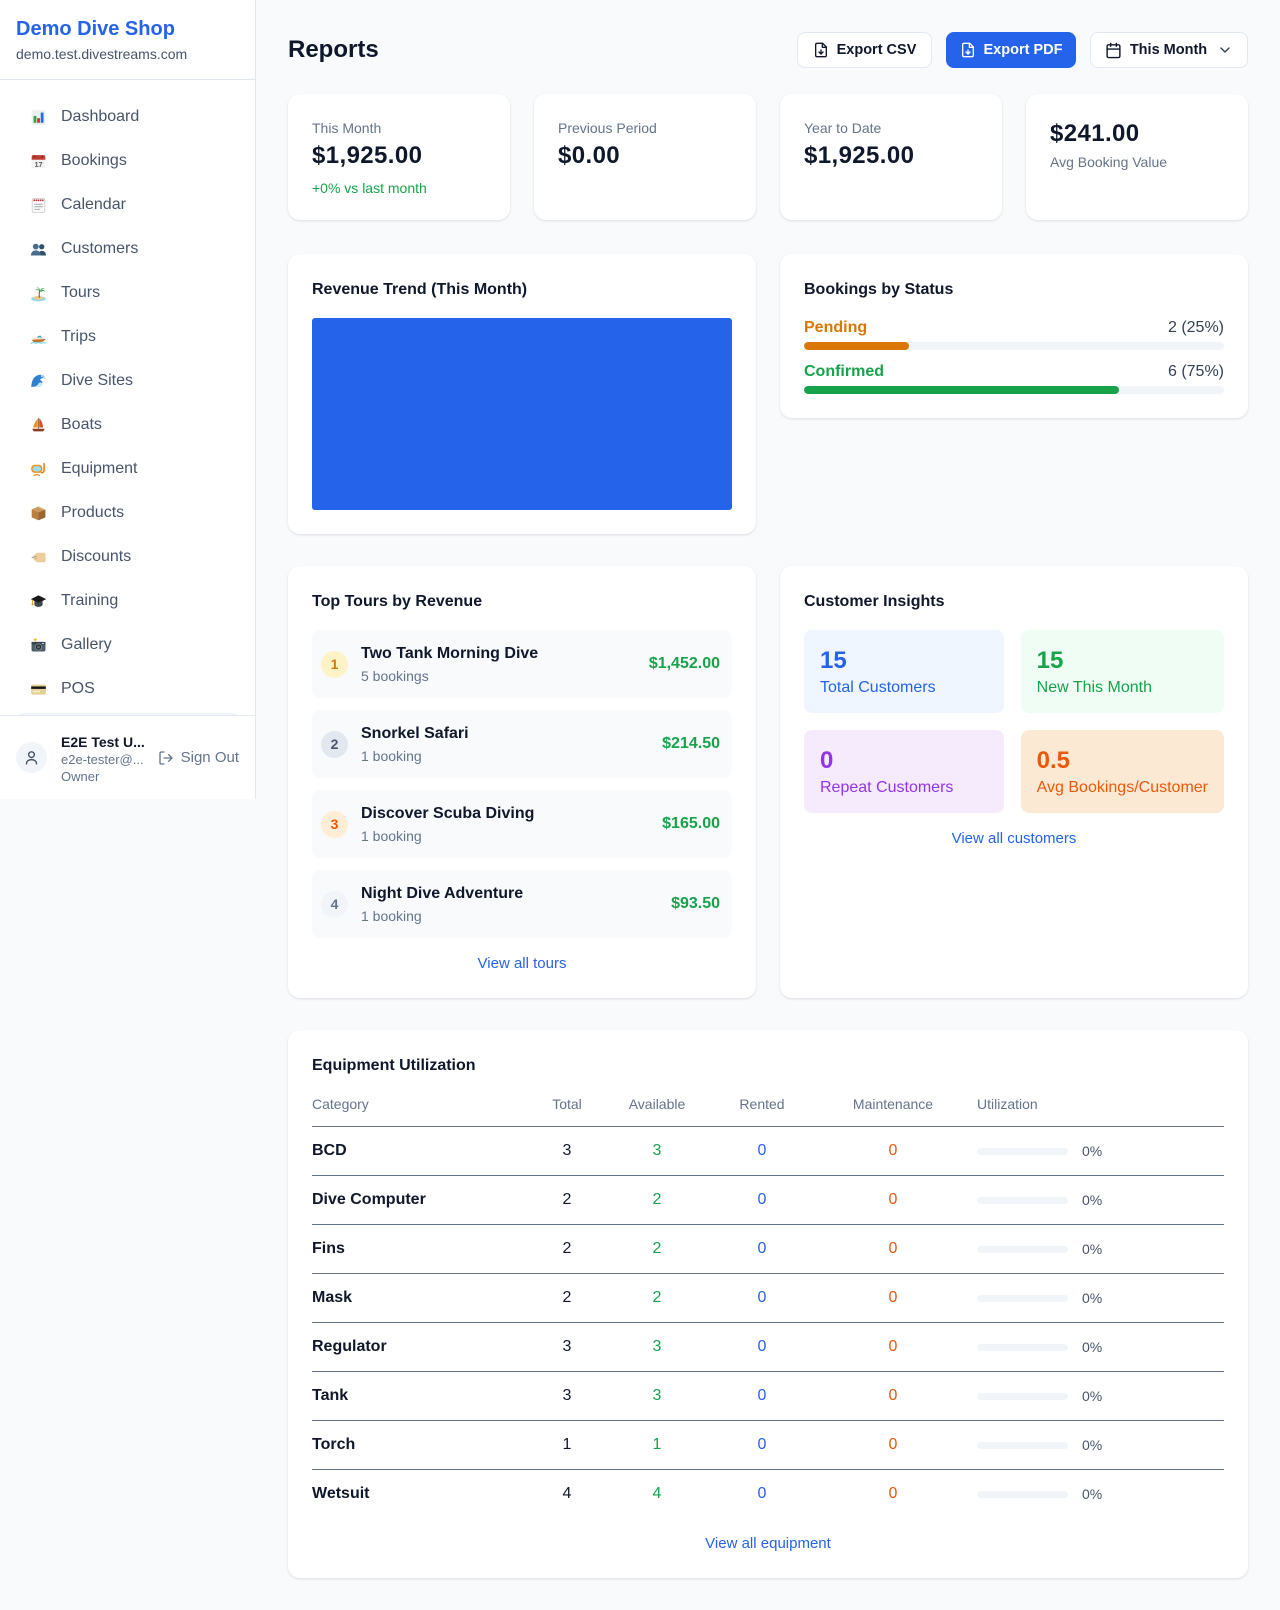 This screenshot has width=1280, height=1610. What do you see at coordinates (38, 163) in the screenshot?
I see `svg-text: 17` at bounding box center [38, 163].